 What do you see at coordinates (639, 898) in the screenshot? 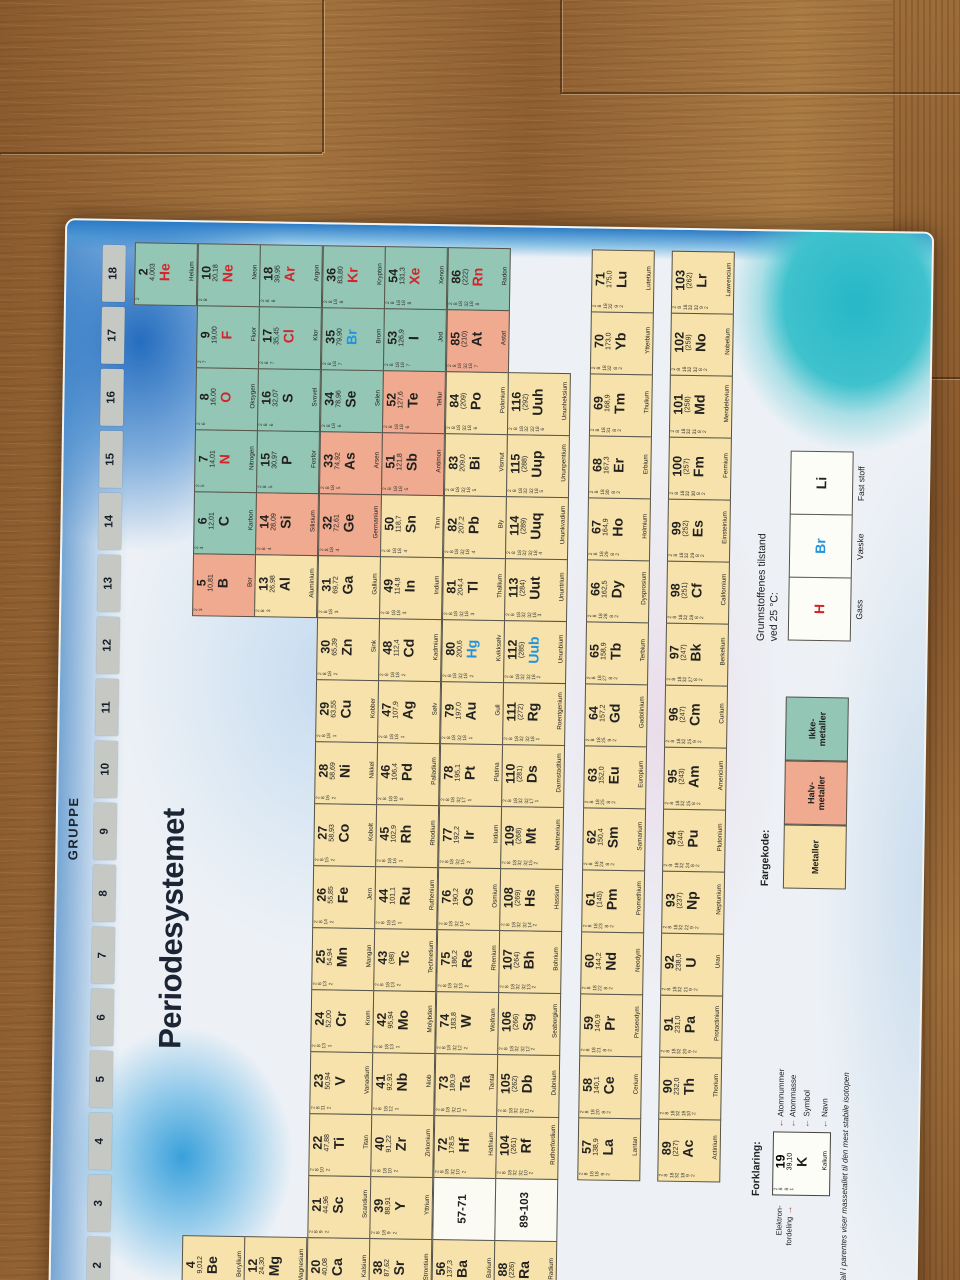
I see `element-name: Promethium` at bounding box center [639, 898].